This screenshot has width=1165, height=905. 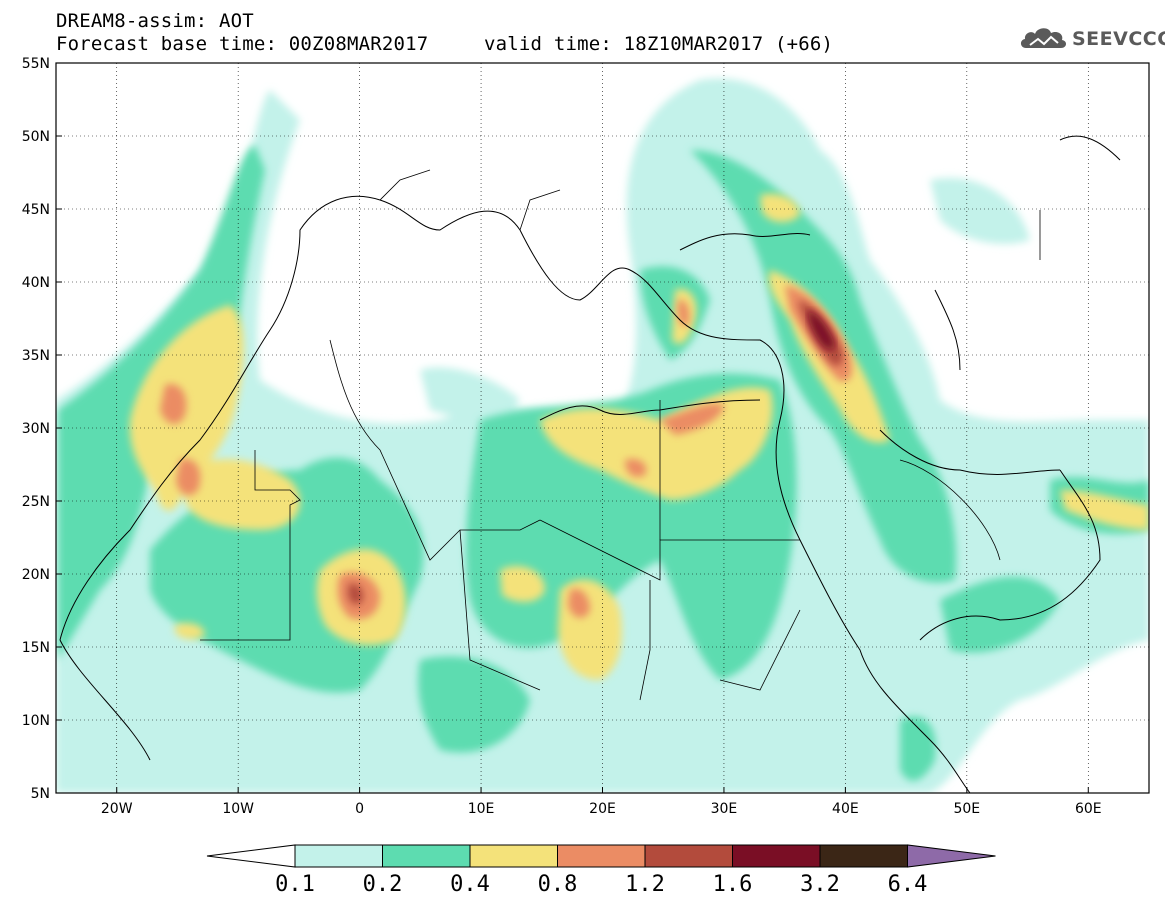 What do you see at coordinates (845, 809) in the screenshot?
I see `lon-label: 40E` at bounding box center [845, 809].